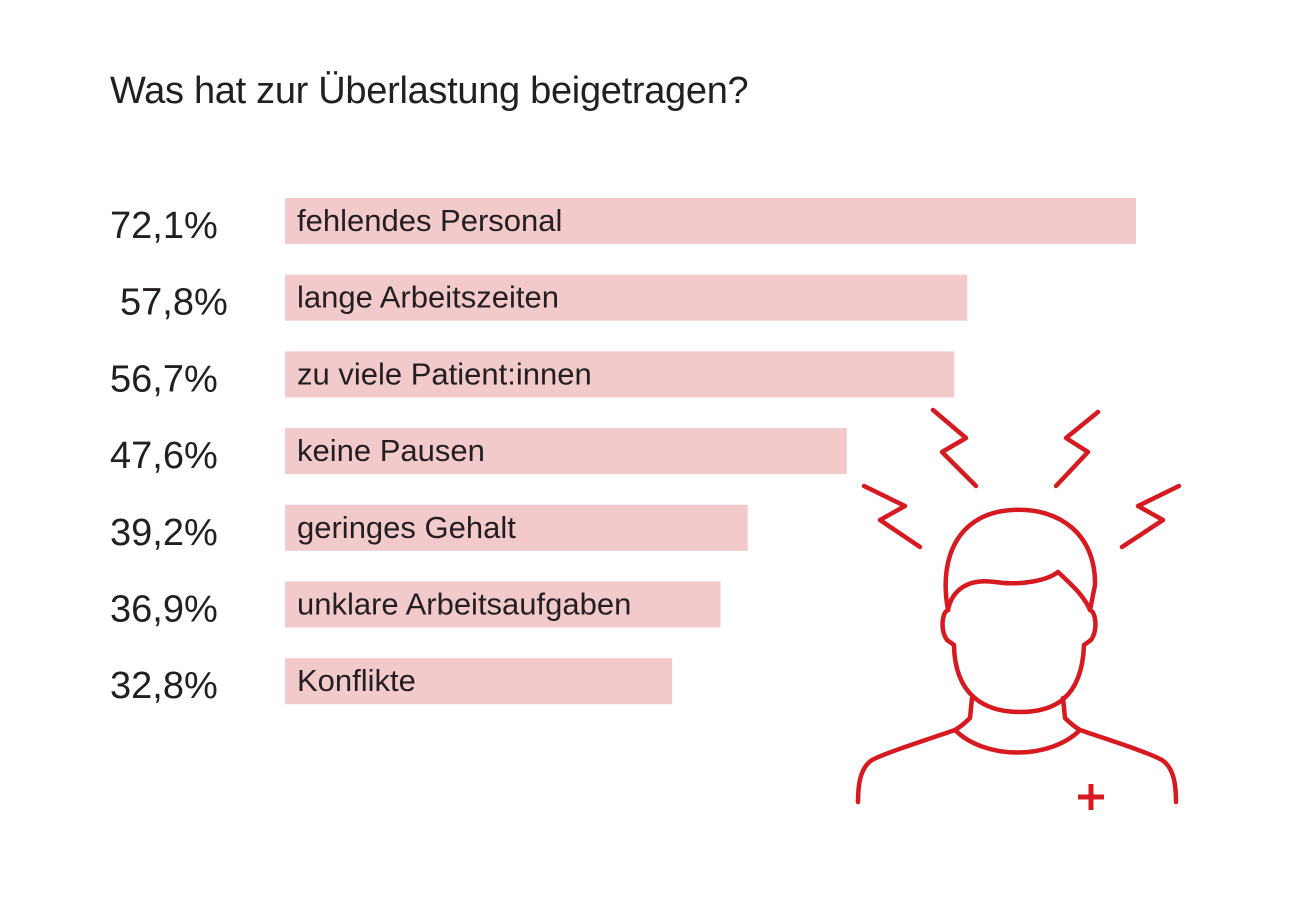 The width and height of the screenshot is (1313, 906). What do you see at coordinates (1019, 591) in the screenshot?
I see `hair-line-icon` at bounding box center [1019, 591].